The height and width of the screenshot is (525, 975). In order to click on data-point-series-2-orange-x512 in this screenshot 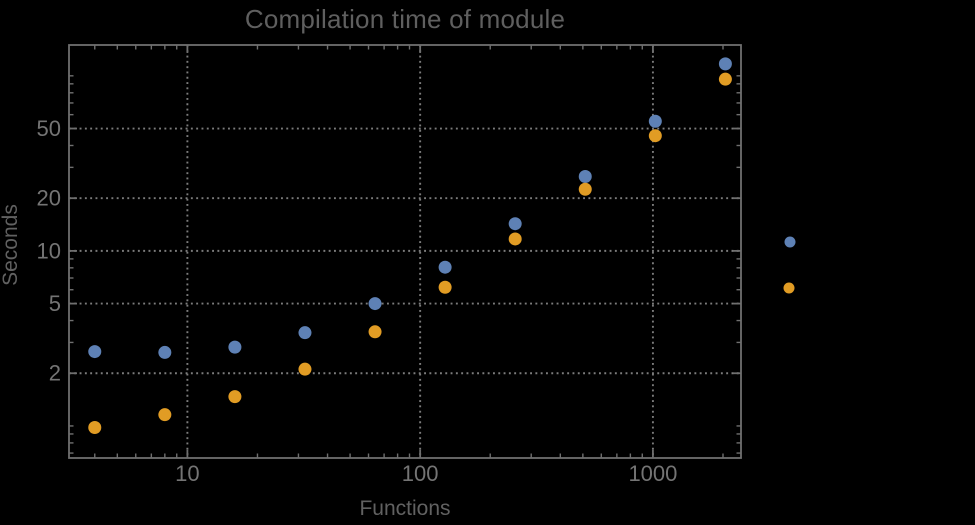, I will do `click(585, 189)`.